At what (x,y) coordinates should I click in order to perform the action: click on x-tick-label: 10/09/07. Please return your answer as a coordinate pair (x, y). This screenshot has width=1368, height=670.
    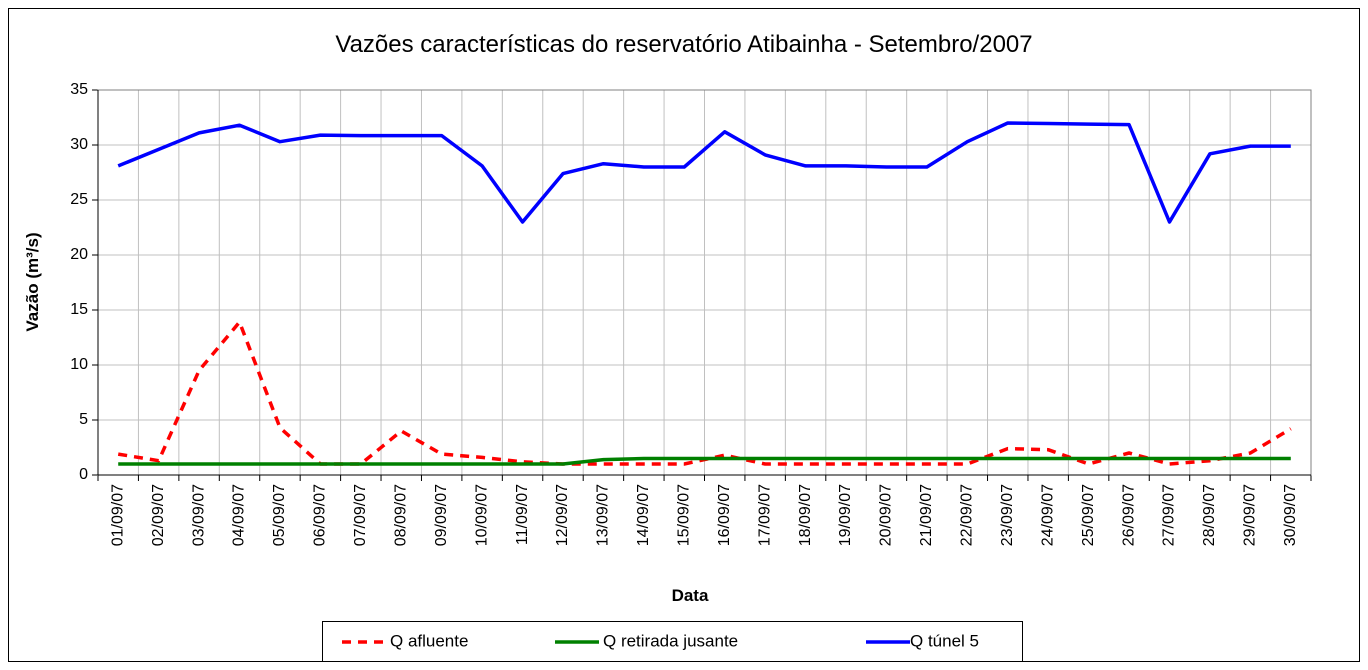
    Looking at the image, I should click on (481, 515).